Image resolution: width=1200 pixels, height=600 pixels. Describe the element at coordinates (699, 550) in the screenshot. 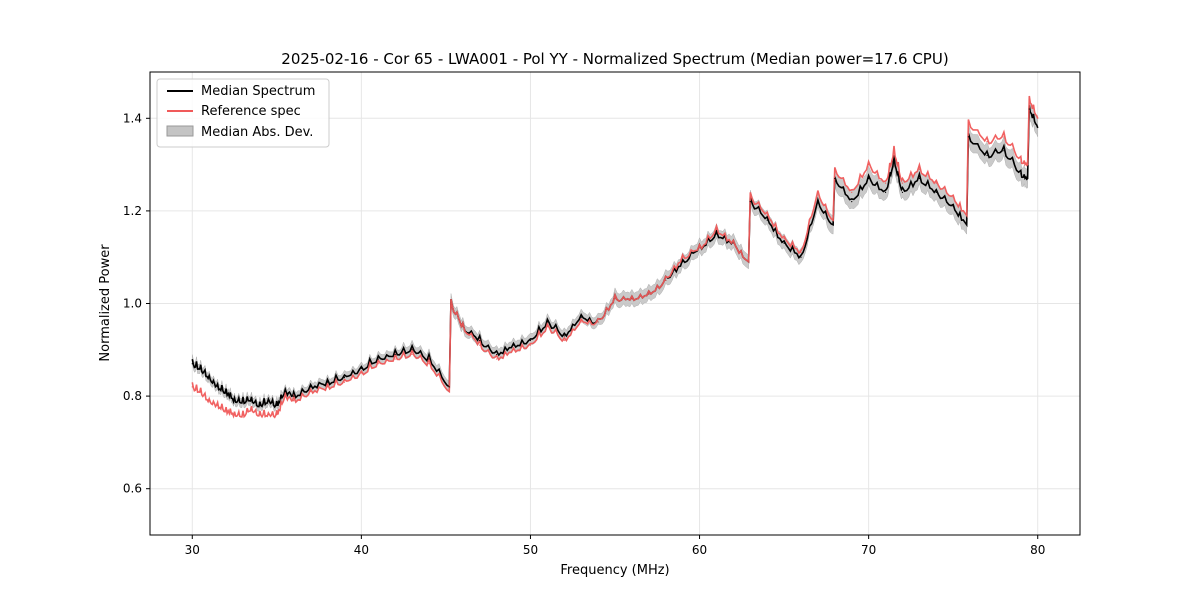

I see `x-tick-label: 60` at that location.